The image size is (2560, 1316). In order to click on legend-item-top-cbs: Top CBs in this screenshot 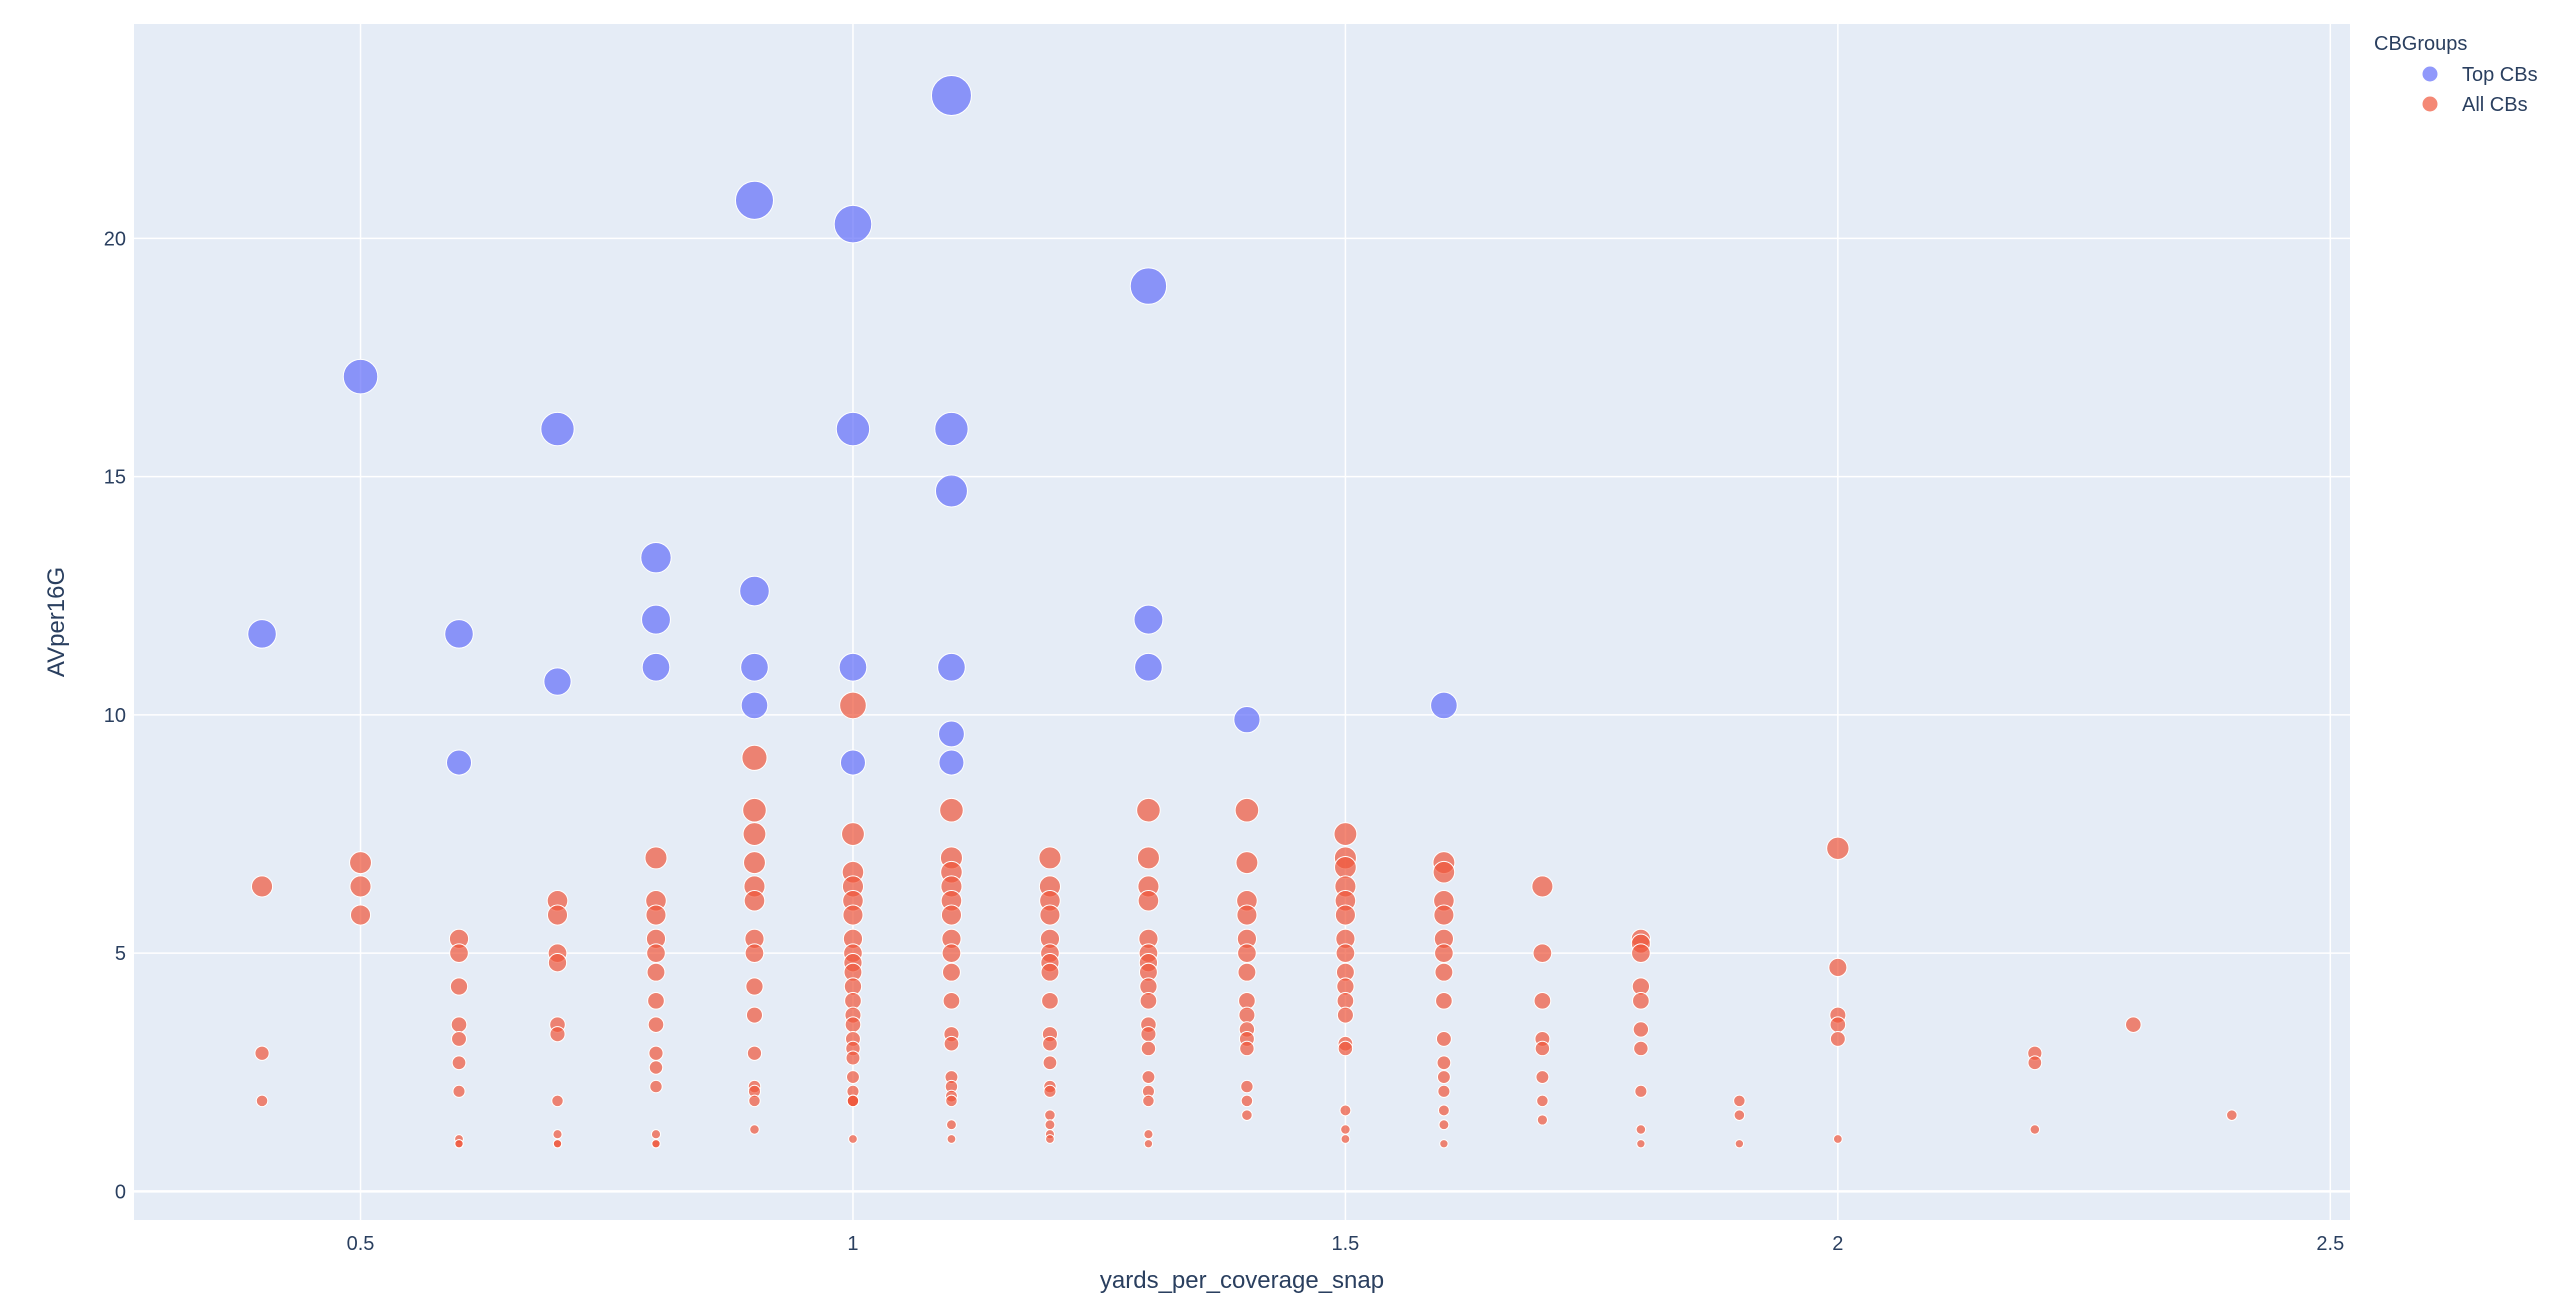, I will do `click(2479, 75)`.